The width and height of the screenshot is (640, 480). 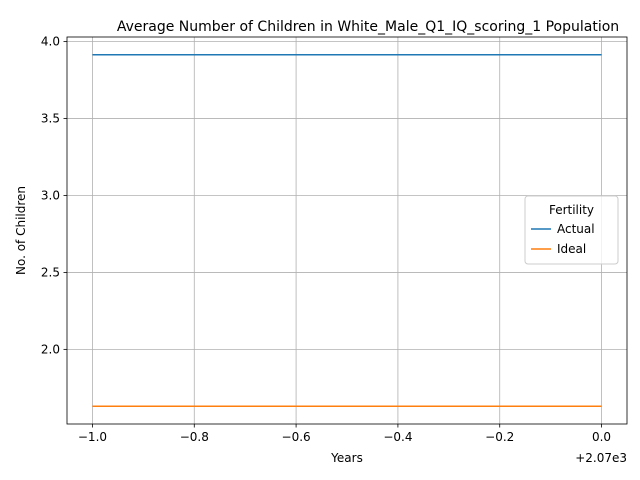 I want to click on legend-label-ideal: Ideal, so click(x=571, y=249).